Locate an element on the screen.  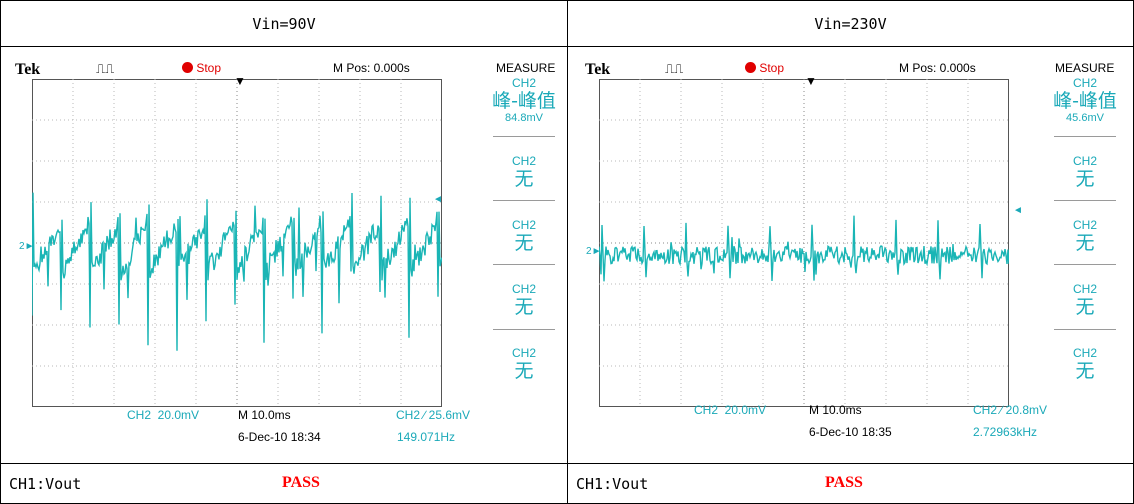
trigger-readout: CH2 ∕ 20.8mV is located at coordinates (1010, 410).